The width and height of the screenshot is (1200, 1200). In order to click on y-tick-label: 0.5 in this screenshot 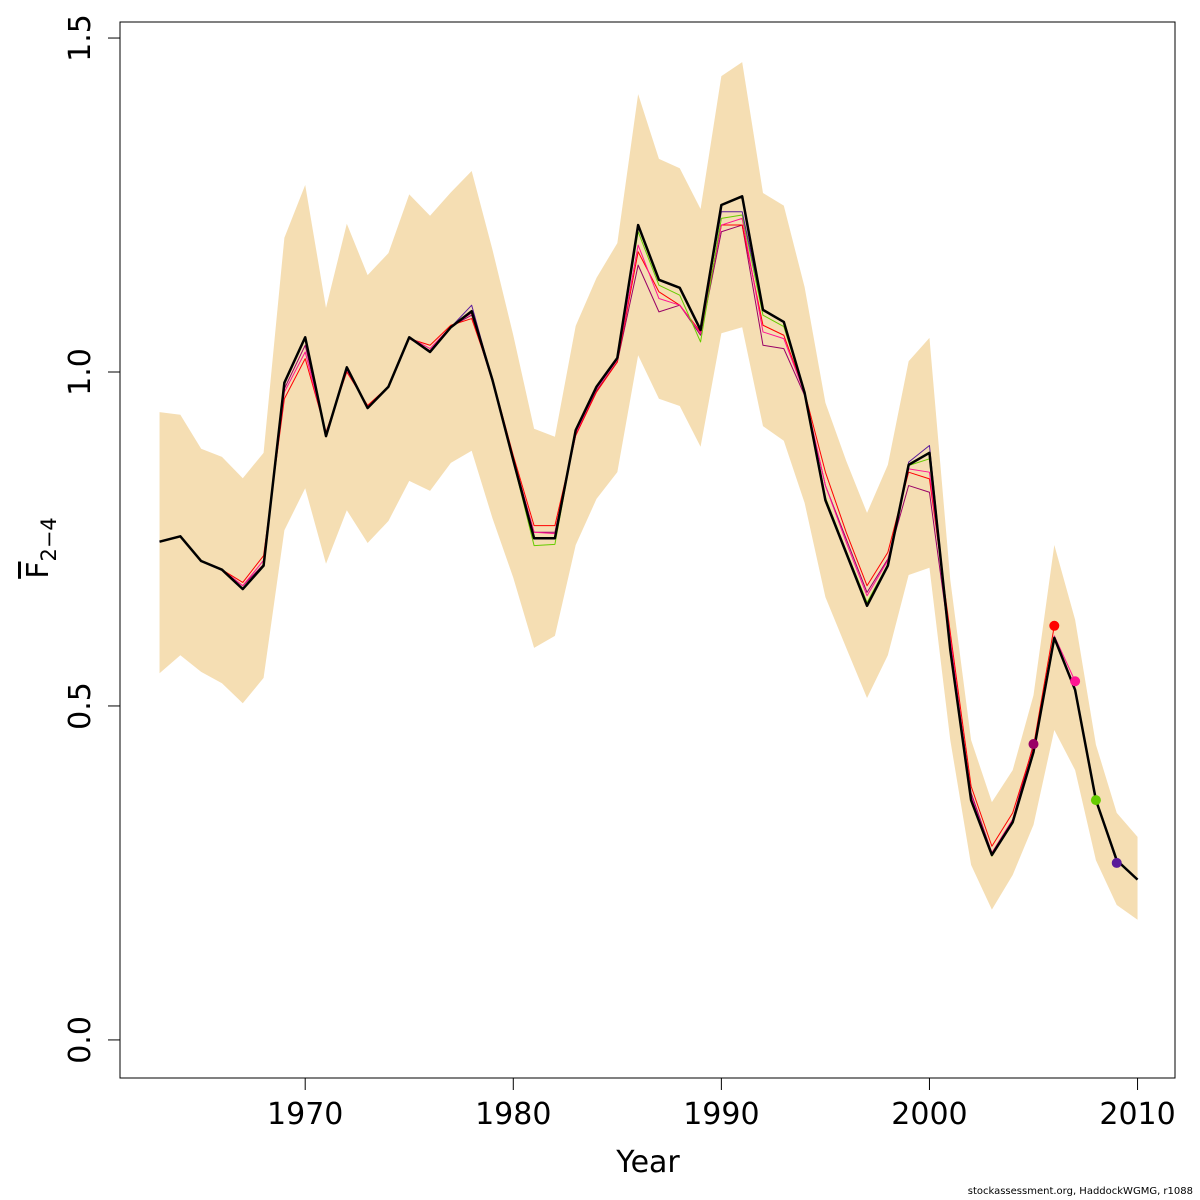, I will do `click(80, 706)`.